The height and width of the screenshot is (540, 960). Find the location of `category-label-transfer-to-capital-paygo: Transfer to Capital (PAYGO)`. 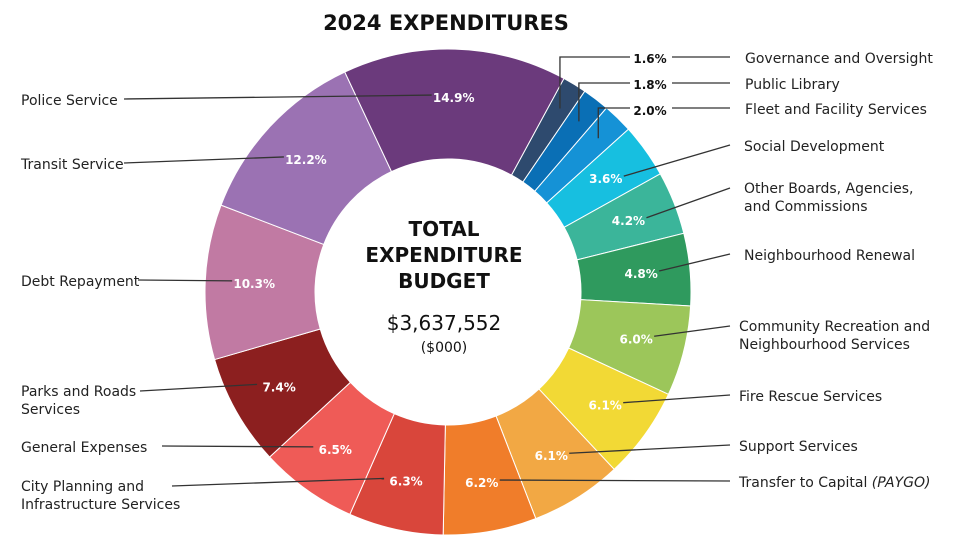

category-label-transfer-to-capital-paygo: Transfer to Capital (PAYGO) is located at coordinates (834, 483).